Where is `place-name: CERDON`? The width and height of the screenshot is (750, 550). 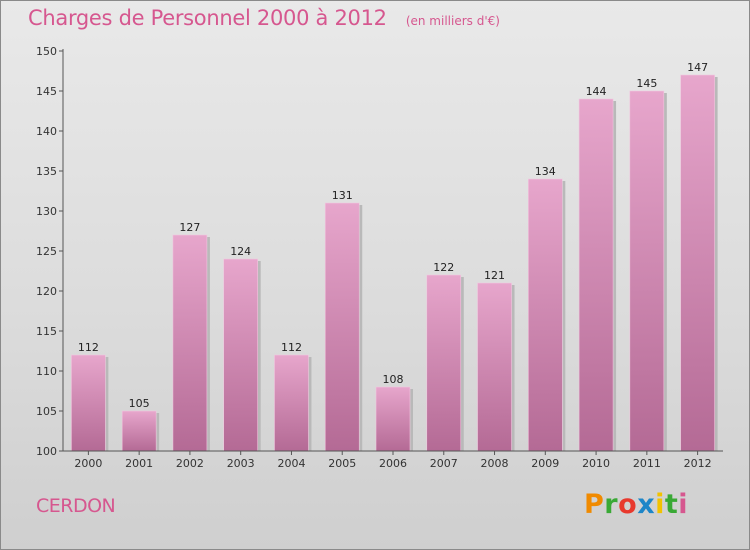
place-name: CERDON is located at coordinates (76, 506).